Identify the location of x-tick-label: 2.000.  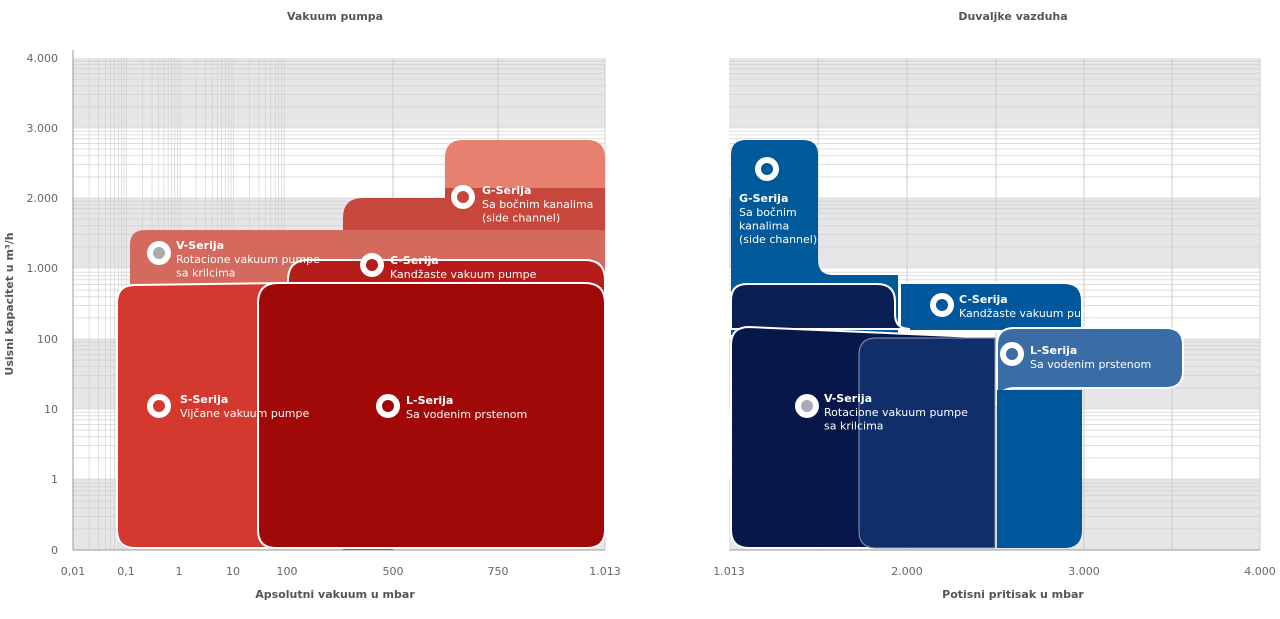
(907, 571).